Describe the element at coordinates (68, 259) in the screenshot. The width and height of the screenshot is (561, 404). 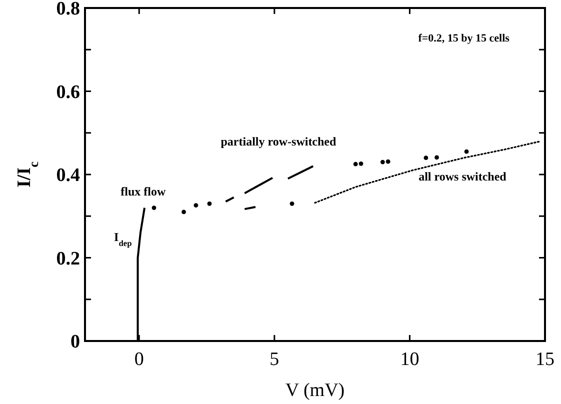
I see `y-tick-label: 0.2` at that location.